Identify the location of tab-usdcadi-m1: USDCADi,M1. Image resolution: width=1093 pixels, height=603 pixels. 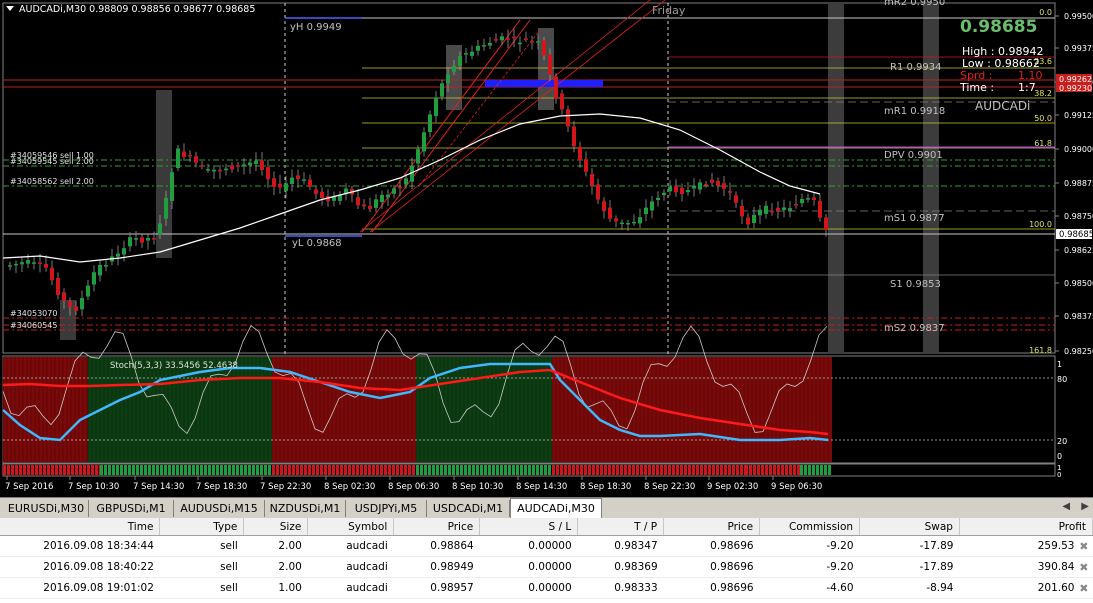
(468, 508).